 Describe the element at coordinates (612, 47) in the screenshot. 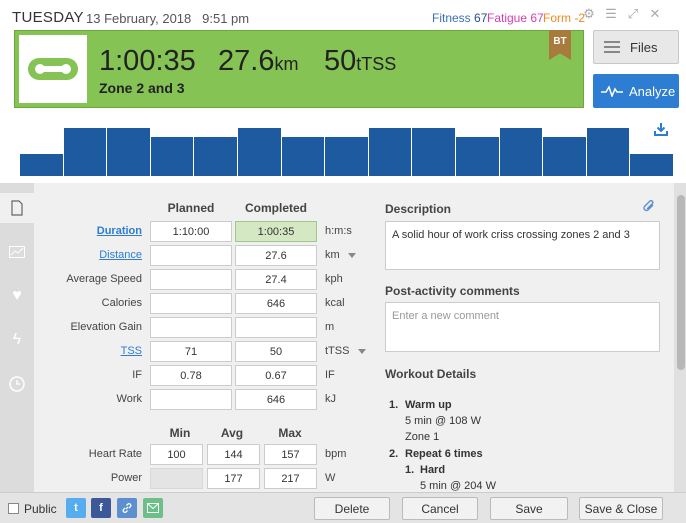

I see `files-icon` at that location.